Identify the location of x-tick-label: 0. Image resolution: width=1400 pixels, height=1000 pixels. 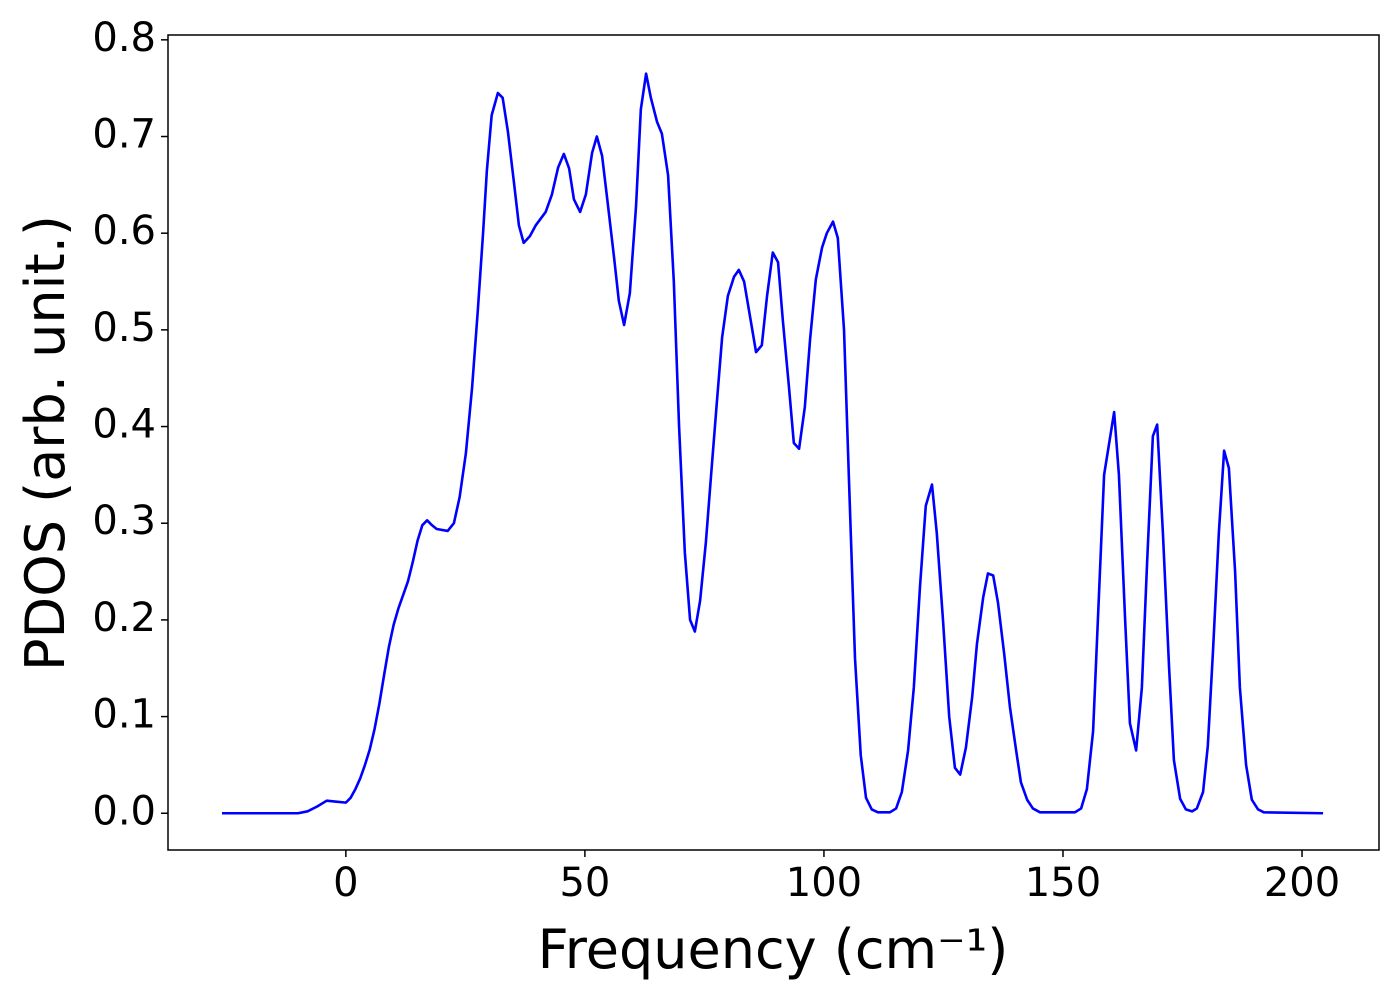
(345, 883).